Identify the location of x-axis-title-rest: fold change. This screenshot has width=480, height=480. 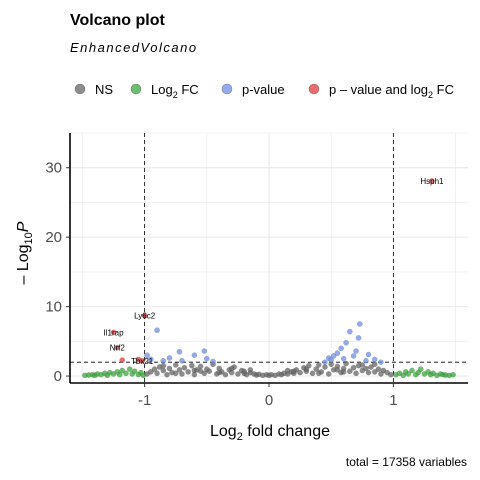
(286, 431).